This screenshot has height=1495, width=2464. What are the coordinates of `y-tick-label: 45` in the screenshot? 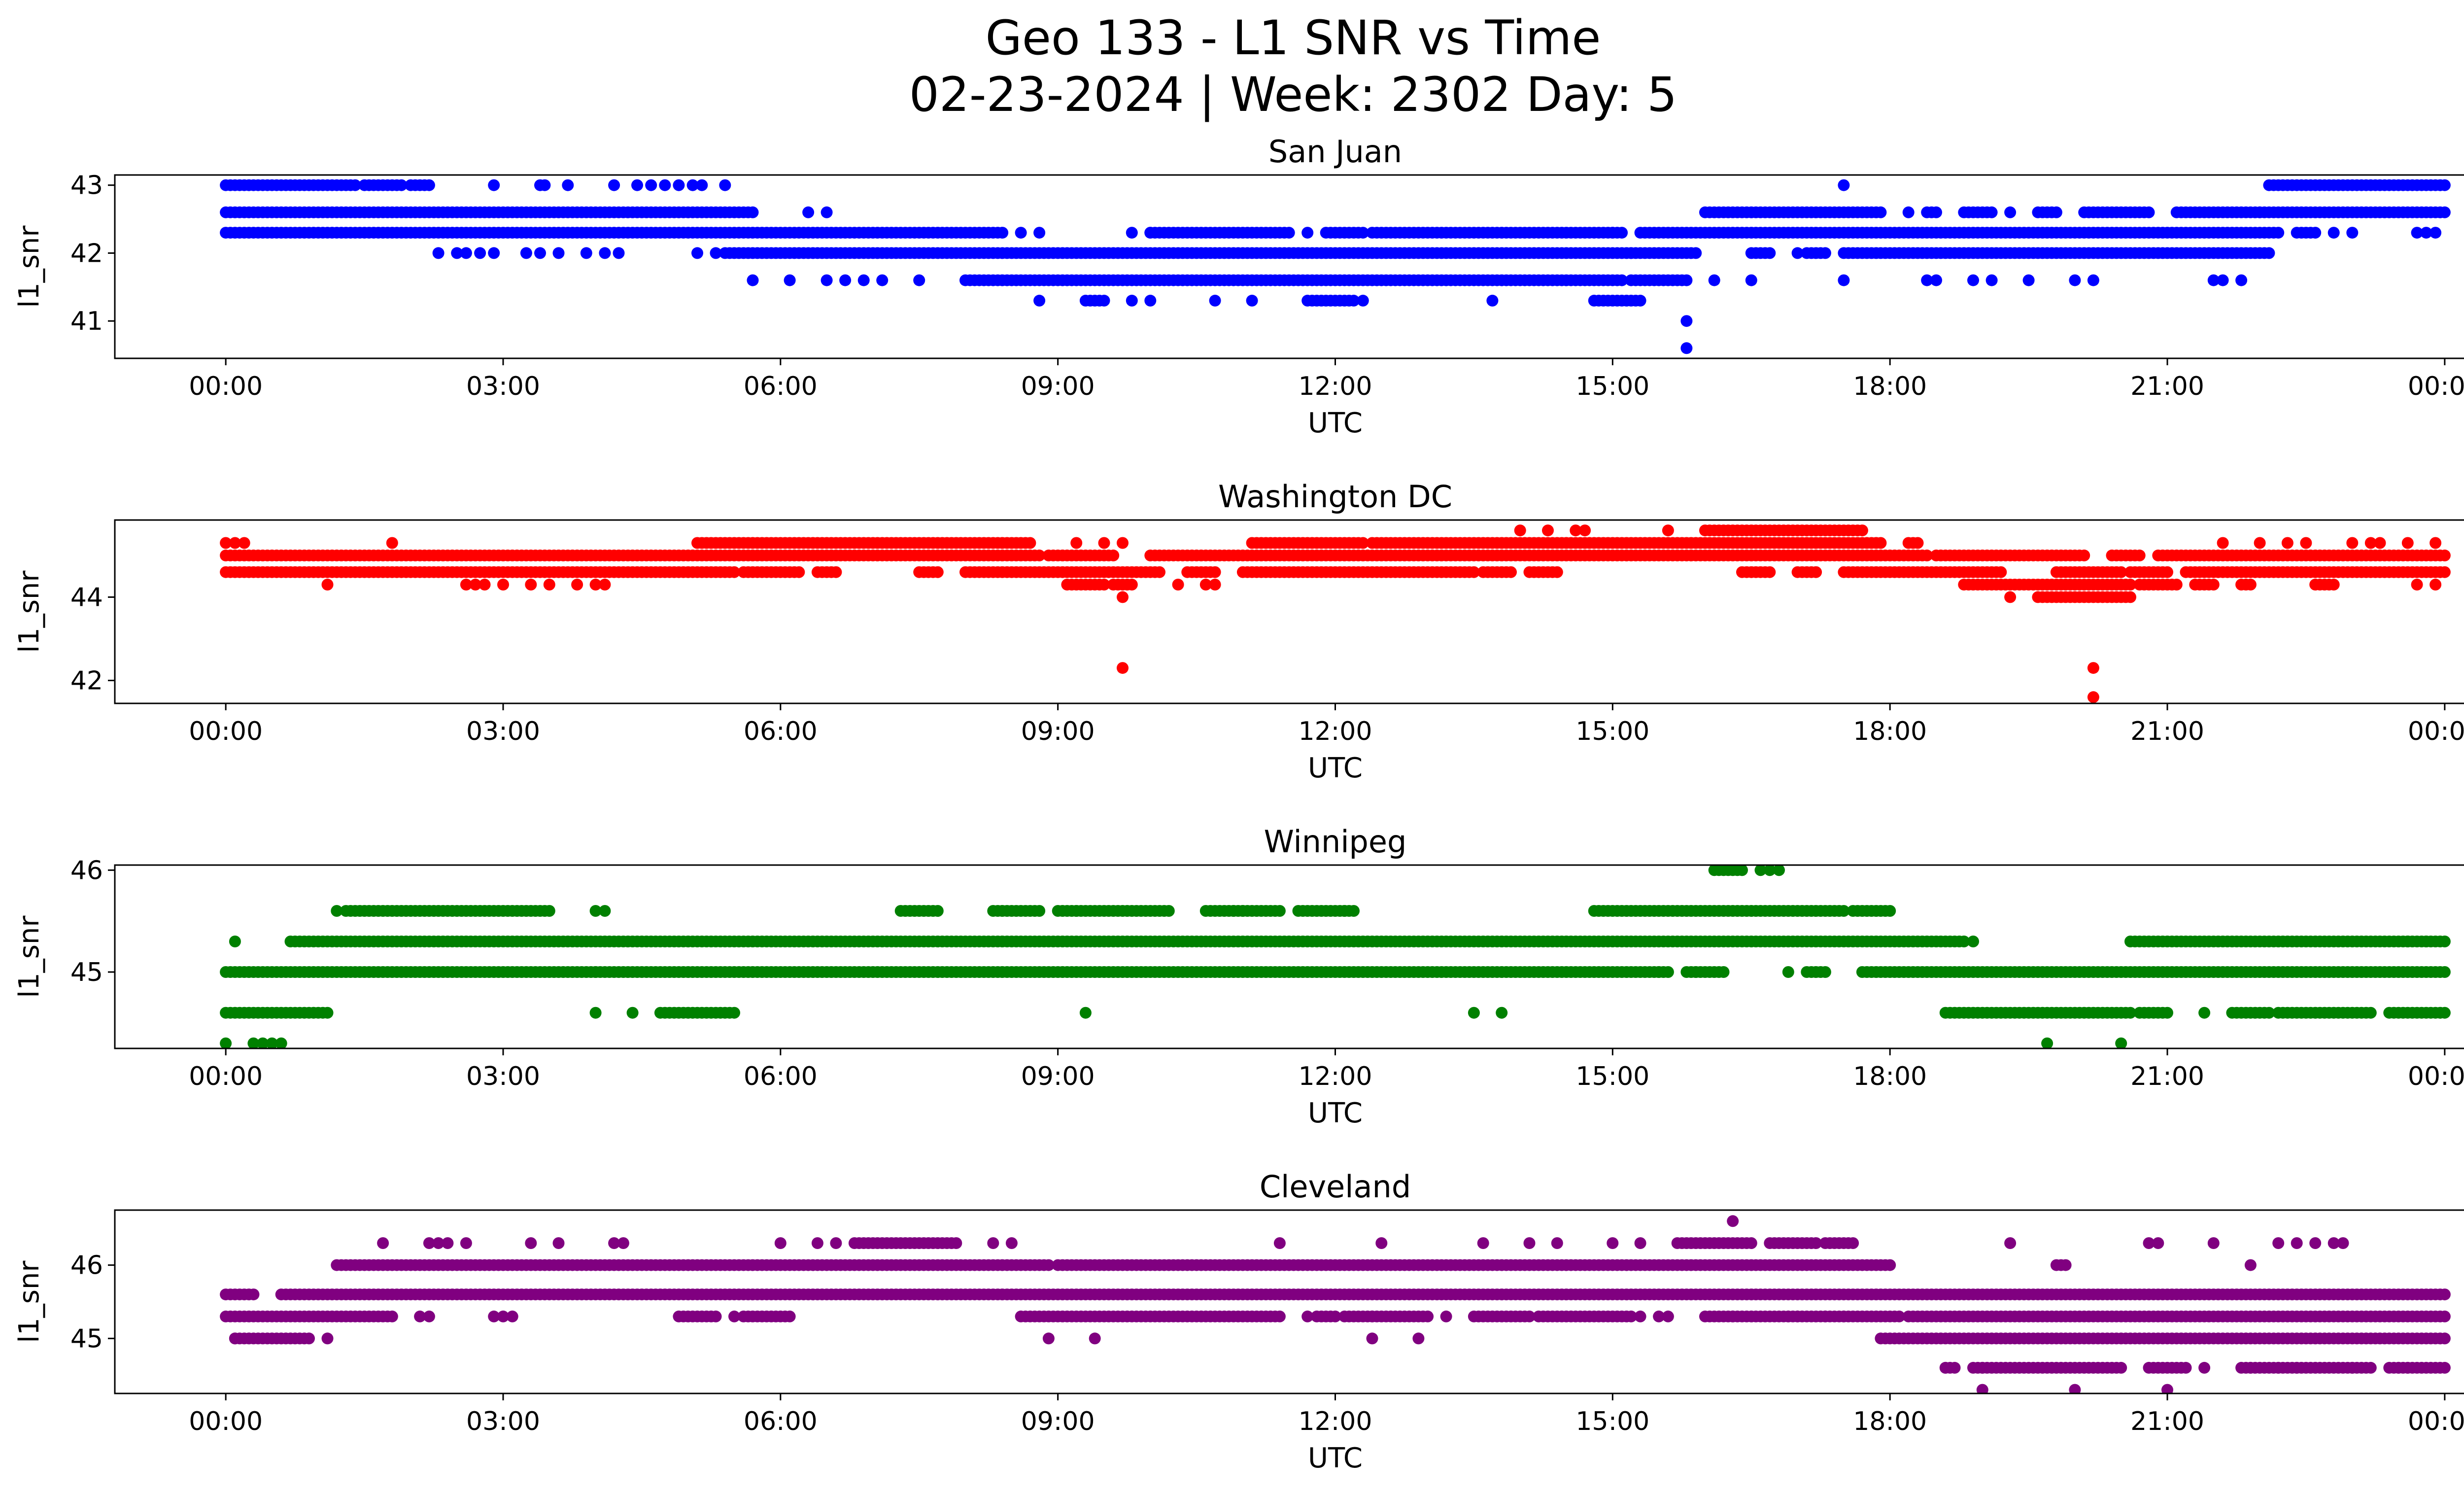 It's located at (86, 972).